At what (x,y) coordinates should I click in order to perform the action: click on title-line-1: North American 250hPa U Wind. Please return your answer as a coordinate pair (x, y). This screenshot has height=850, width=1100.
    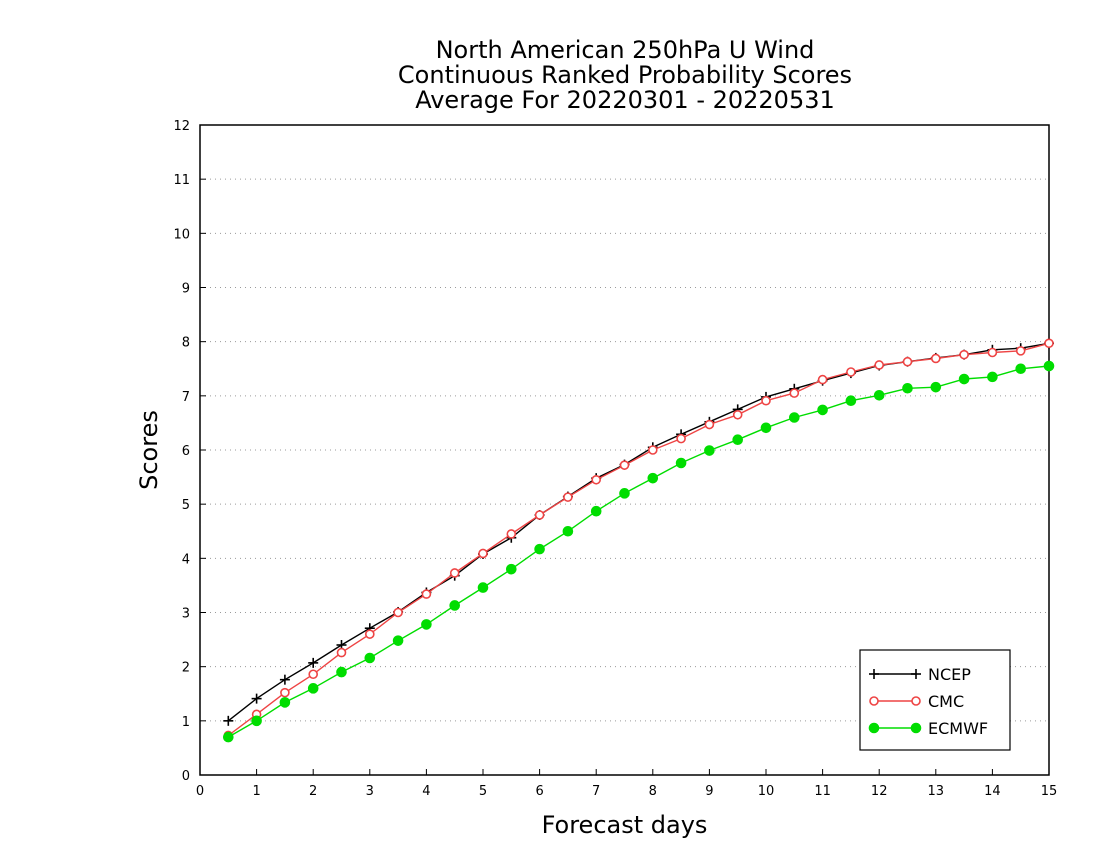
    Looking at the image, I should click on (625, 50).